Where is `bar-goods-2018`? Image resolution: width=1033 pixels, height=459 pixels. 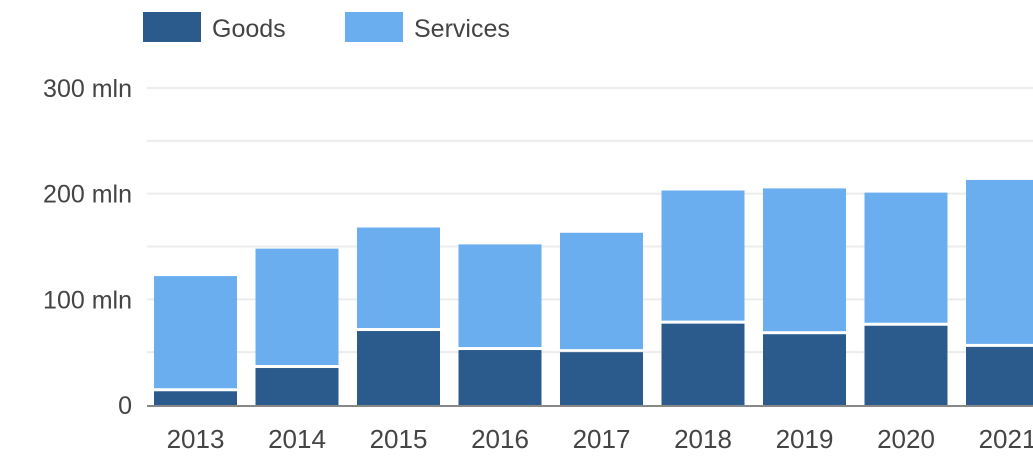 bar-goods-2018 is located at coordinates (703, 364).